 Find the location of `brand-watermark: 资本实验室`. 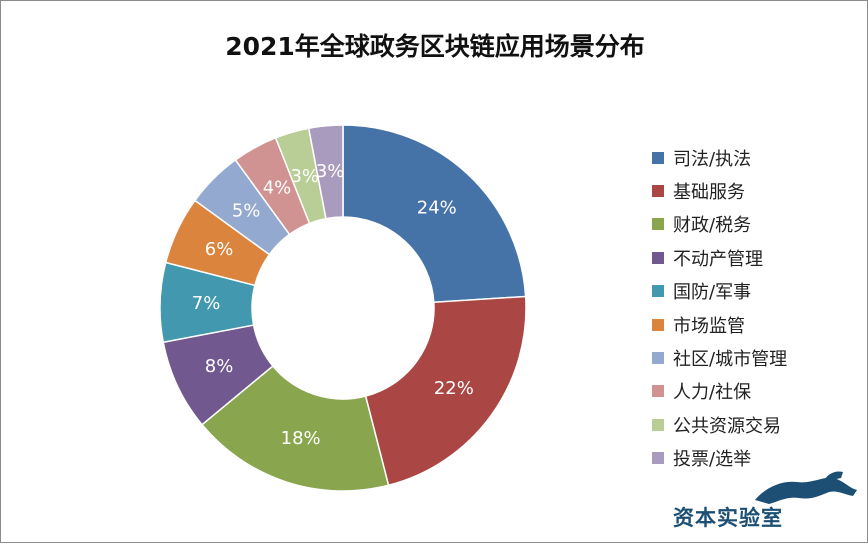

brand-watermark: 资本实验室 is located at coordinates (768, 501).